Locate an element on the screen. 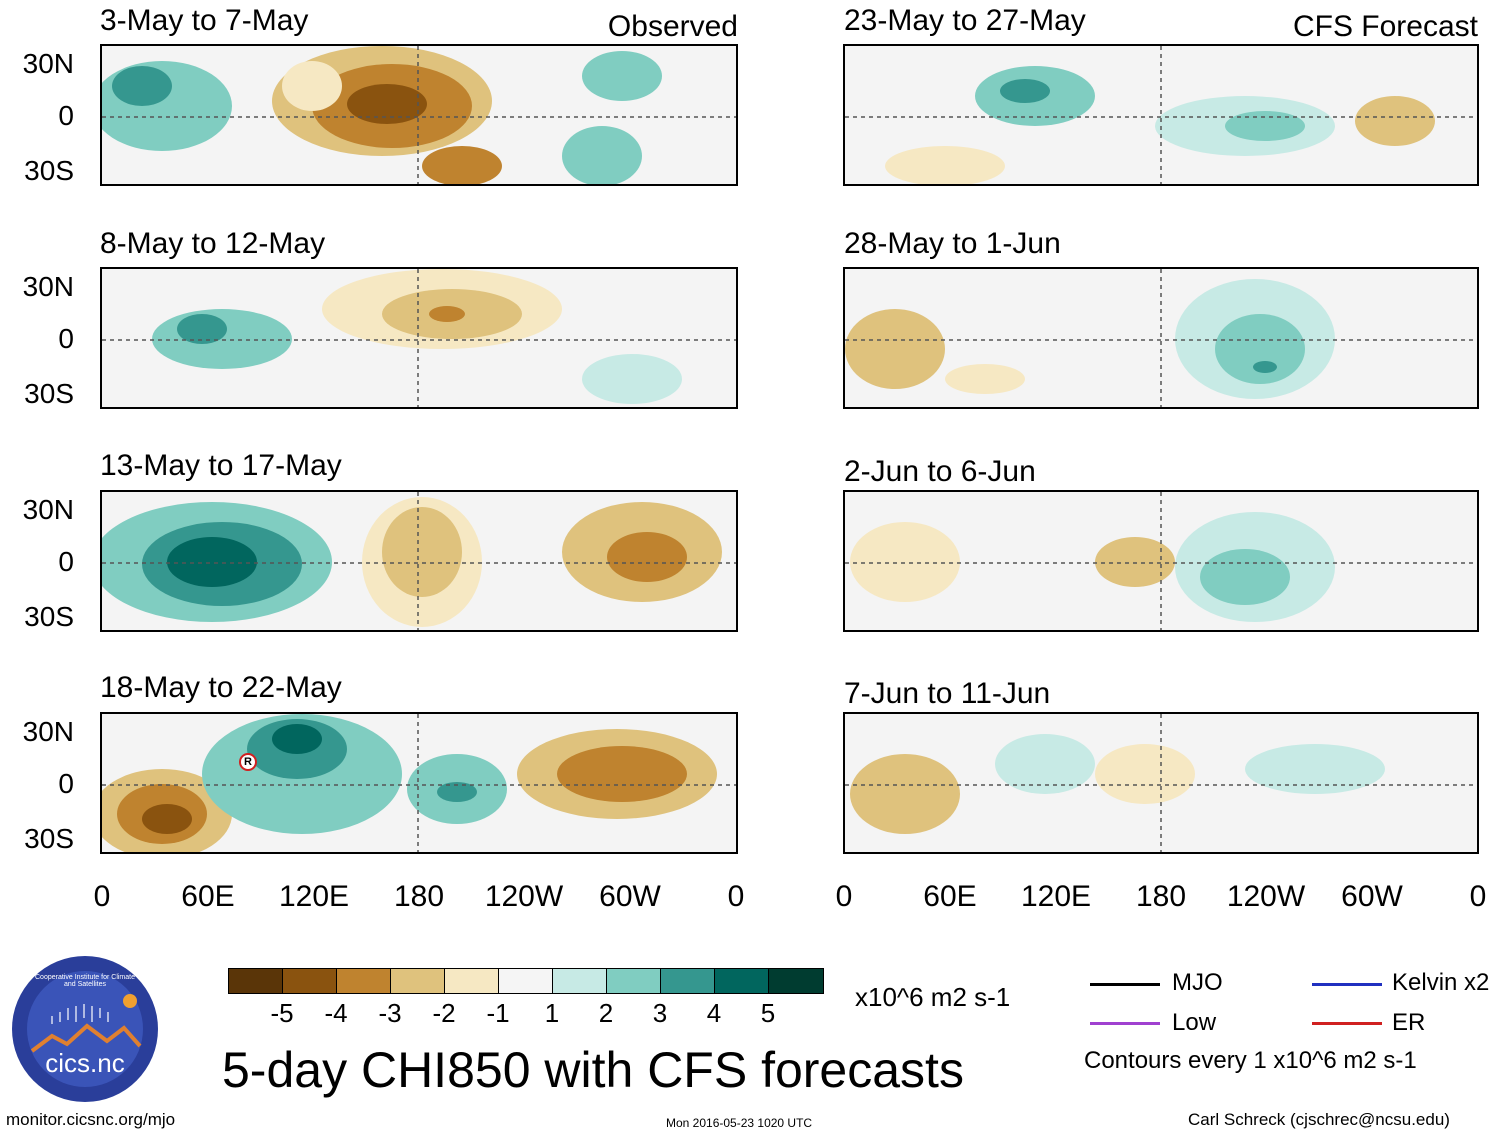  panel-title-right-3: 2-Jun to 6-Jun is located at coordinates (940, 471).